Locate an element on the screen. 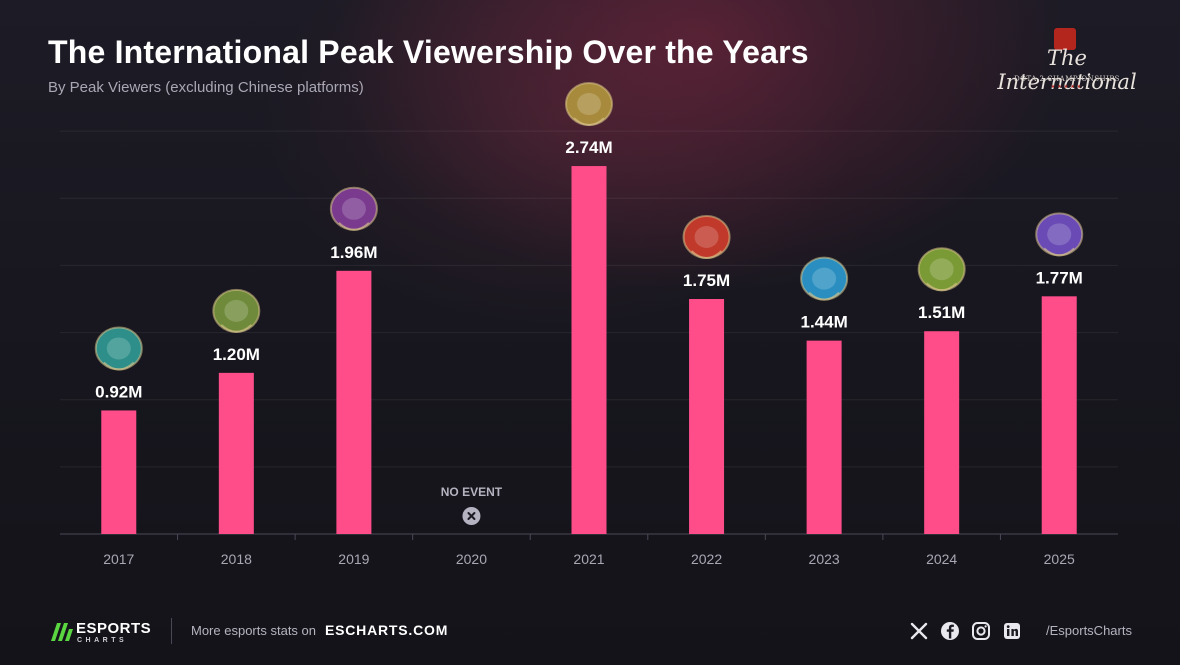 This screenshot has height=665, width=1180. no-event-label: NO EVENT is located at coordinates (472, 492).